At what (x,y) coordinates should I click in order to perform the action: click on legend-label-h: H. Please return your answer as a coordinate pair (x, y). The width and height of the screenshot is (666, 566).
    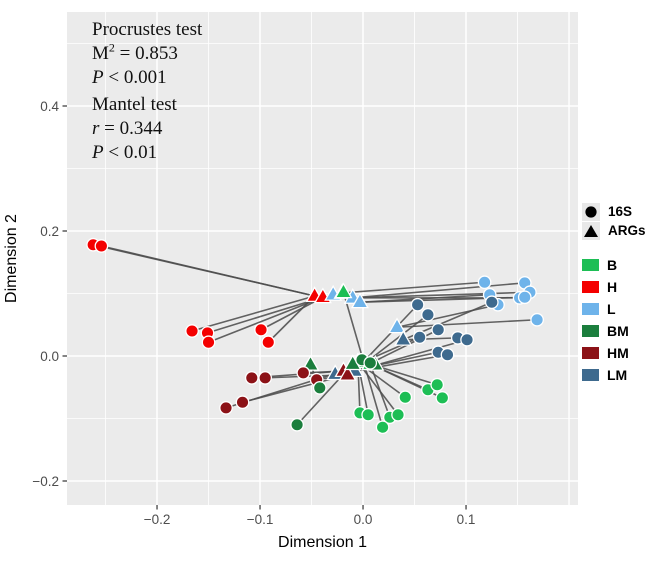
    Looking at the image, I should click on (612, 287).